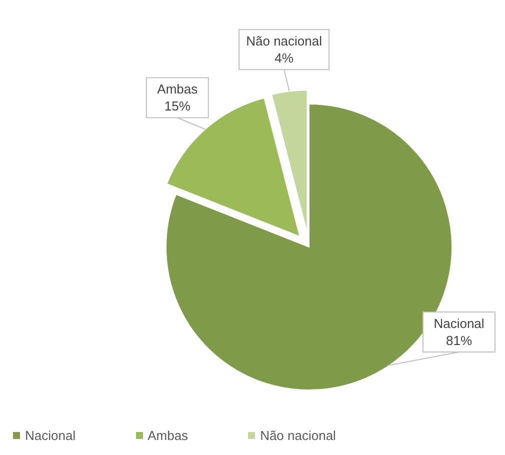 This screenshot has height=455, width=505. Describe the element at coordinates (284, 58) in the screenshot. I see `data-label: 4%` at that location.